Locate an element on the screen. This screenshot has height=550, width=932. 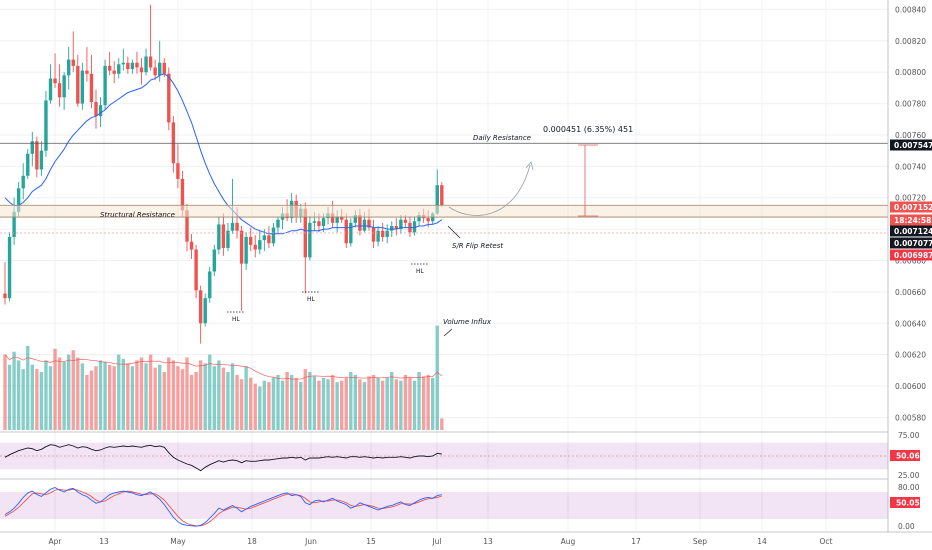
sr-flip-arrow is located at coordinates (454, 232).